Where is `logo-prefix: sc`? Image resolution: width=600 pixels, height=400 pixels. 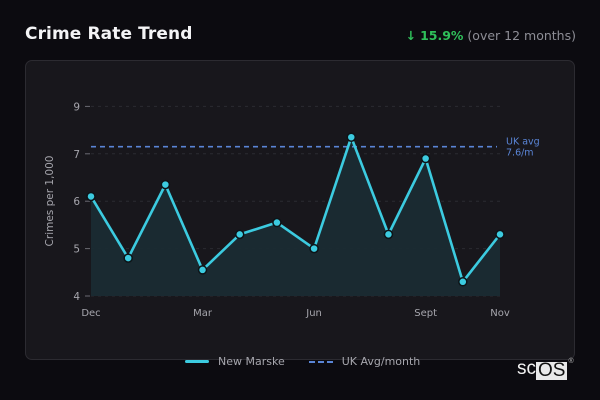
logo-prefix: sc is located at coordinates (526, 368).